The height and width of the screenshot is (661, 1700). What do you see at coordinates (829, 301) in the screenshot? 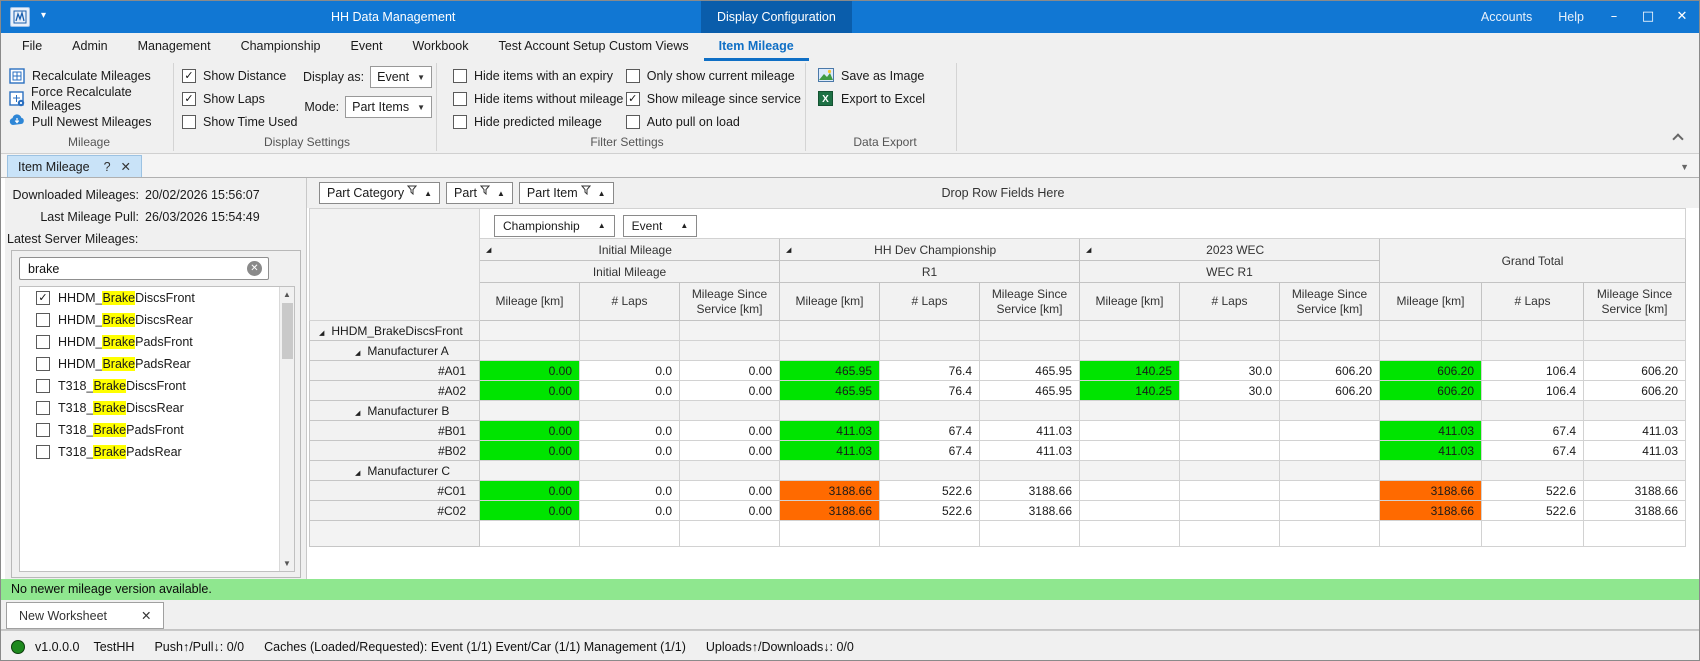
I see `measure-header: Mileage [km]` at bounding box center [829, 301].